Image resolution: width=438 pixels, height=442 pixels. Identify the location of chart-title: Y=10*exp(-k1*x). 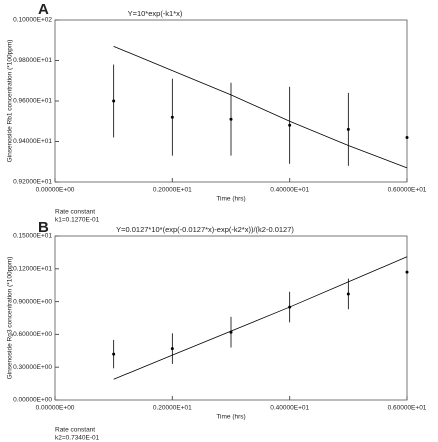
(155, 13).